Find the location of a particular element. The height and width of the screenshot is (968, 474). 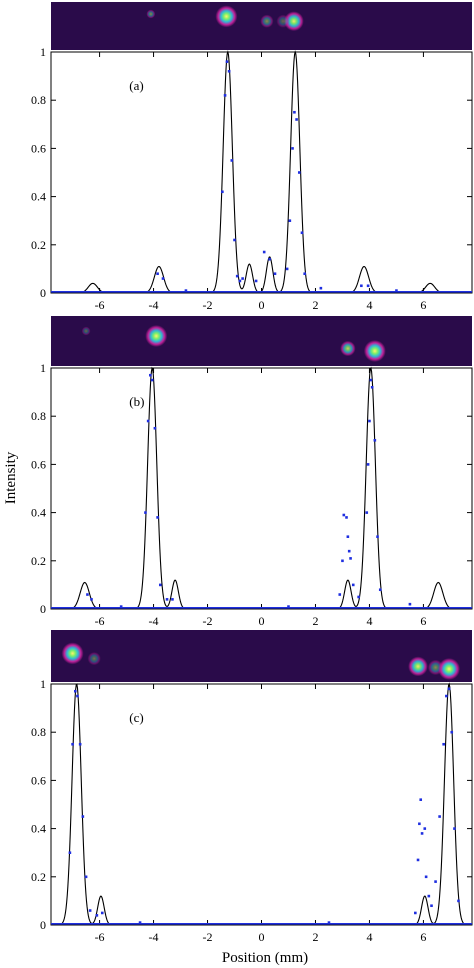

x-tick-label: -6 is located at coordinates (100, 621).